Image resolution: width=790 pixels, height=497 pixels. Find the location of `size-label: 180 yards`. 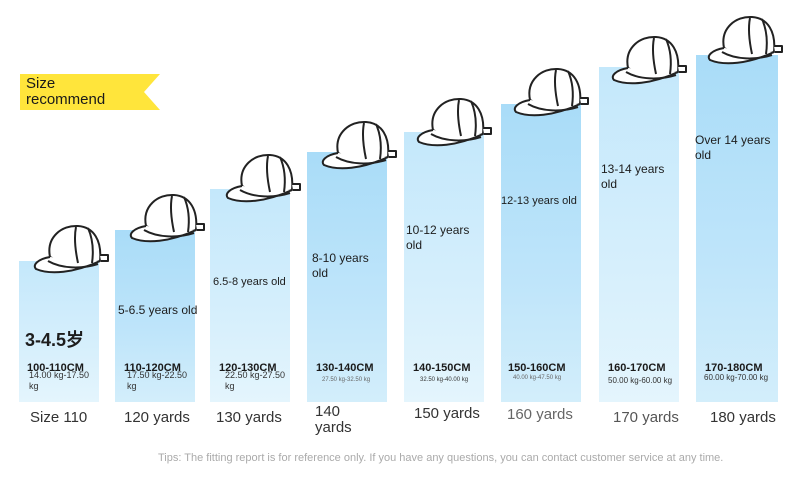

size-label: 180 yards is located at coordinates (743, 417).